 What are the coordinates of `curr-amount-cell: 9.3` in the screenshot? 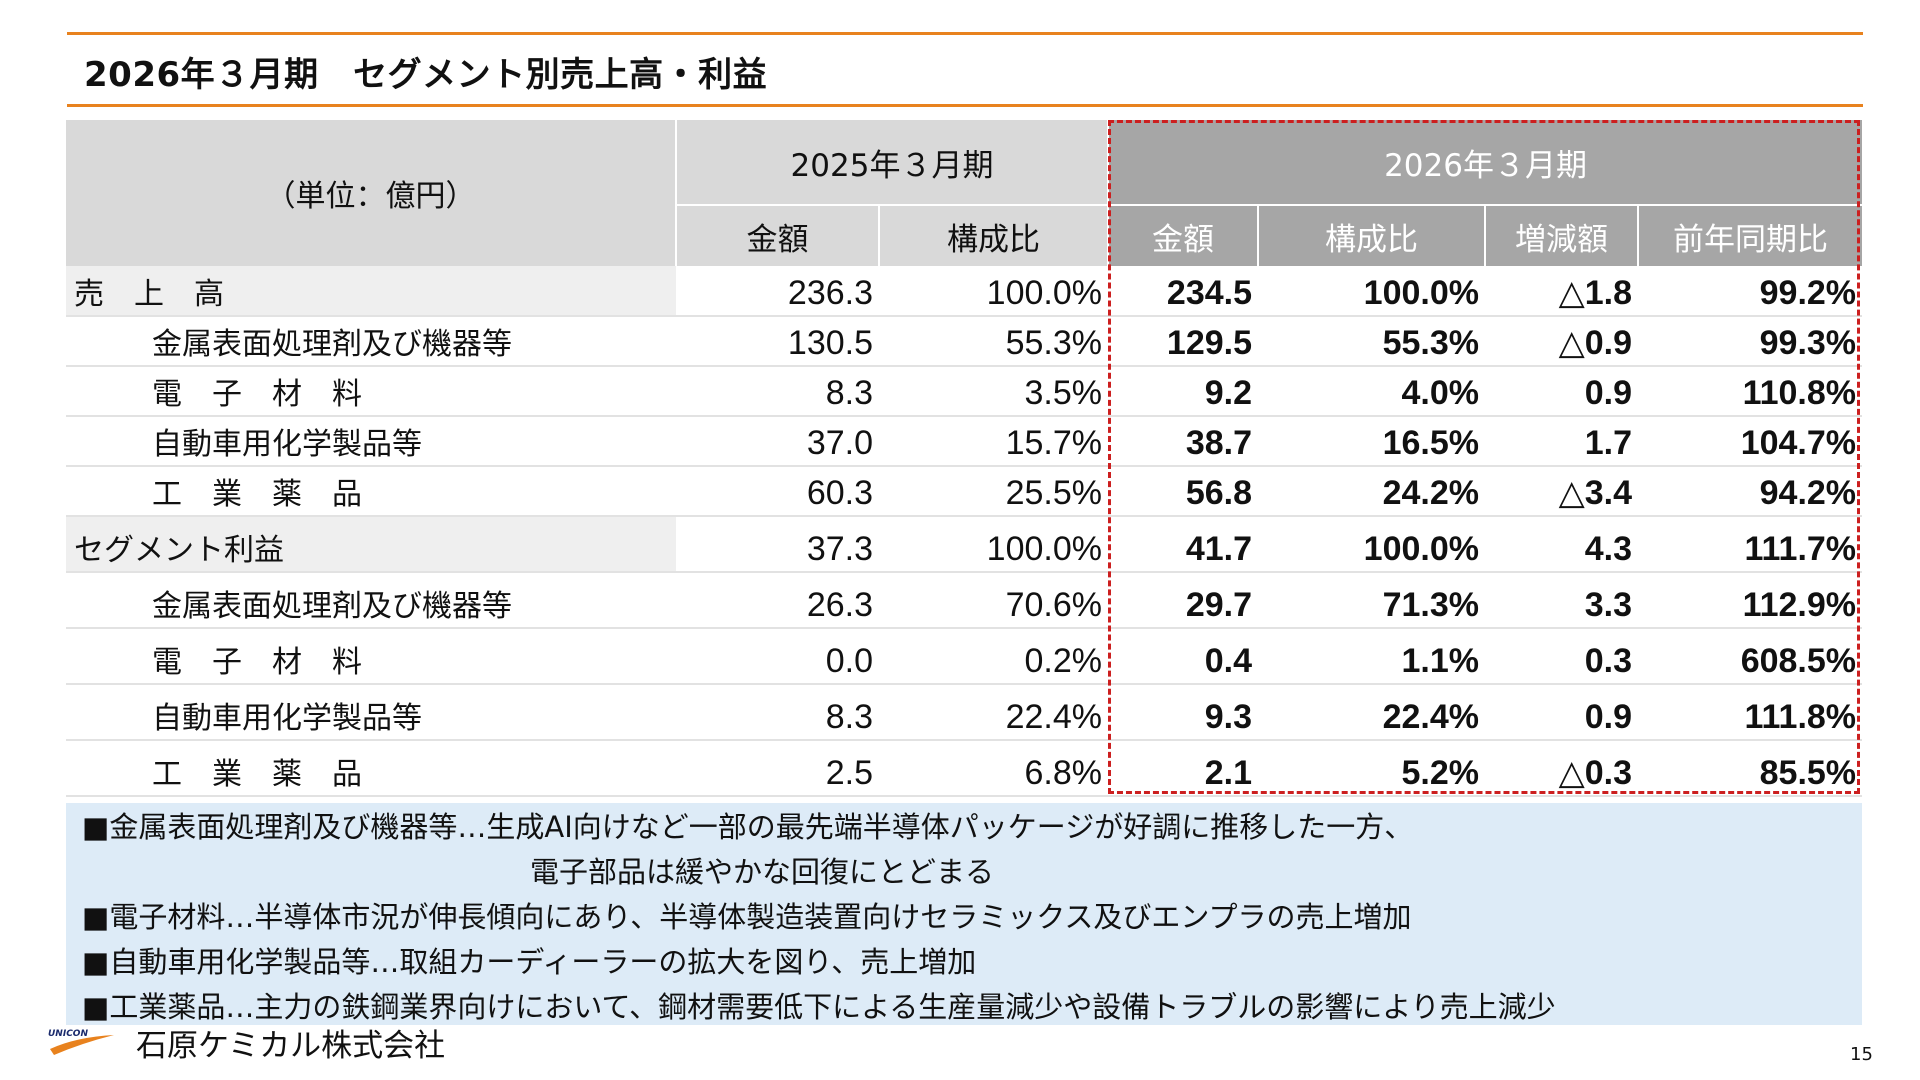 It's located at (1183, 712).